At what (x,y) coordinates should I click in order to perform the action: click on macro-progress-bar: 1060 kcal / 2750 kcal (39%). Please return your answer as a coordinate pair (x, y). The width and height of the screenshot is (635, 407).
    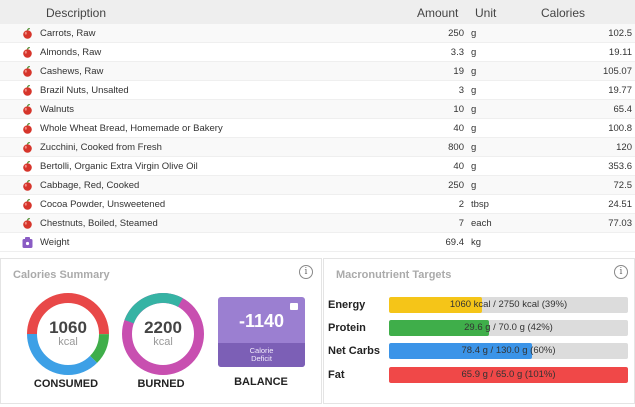
    Looking at the image, I should click on (508, 305).